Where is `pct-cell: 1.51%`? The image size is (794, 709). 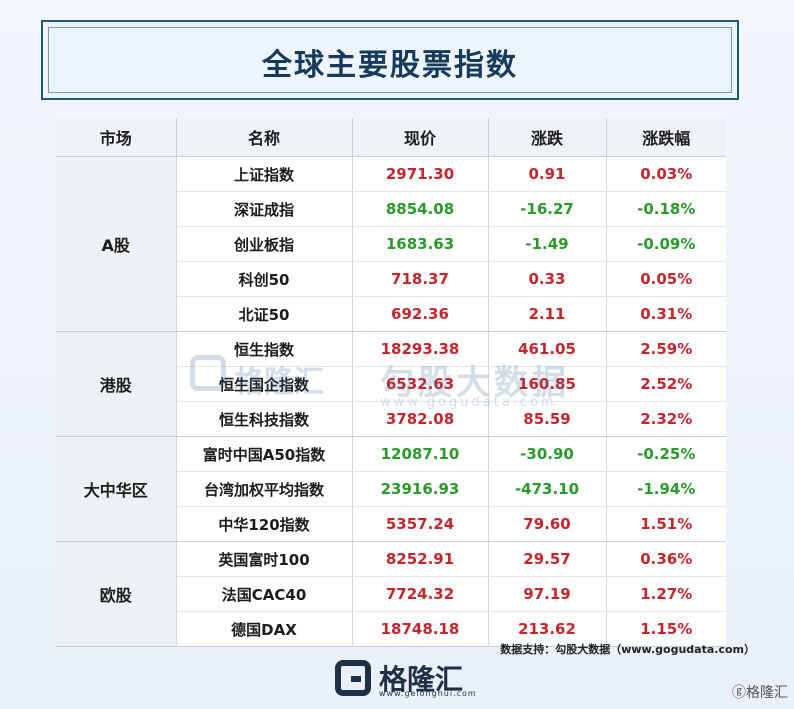
pct-cell: 1.51% is located at coordinates (666, 524).